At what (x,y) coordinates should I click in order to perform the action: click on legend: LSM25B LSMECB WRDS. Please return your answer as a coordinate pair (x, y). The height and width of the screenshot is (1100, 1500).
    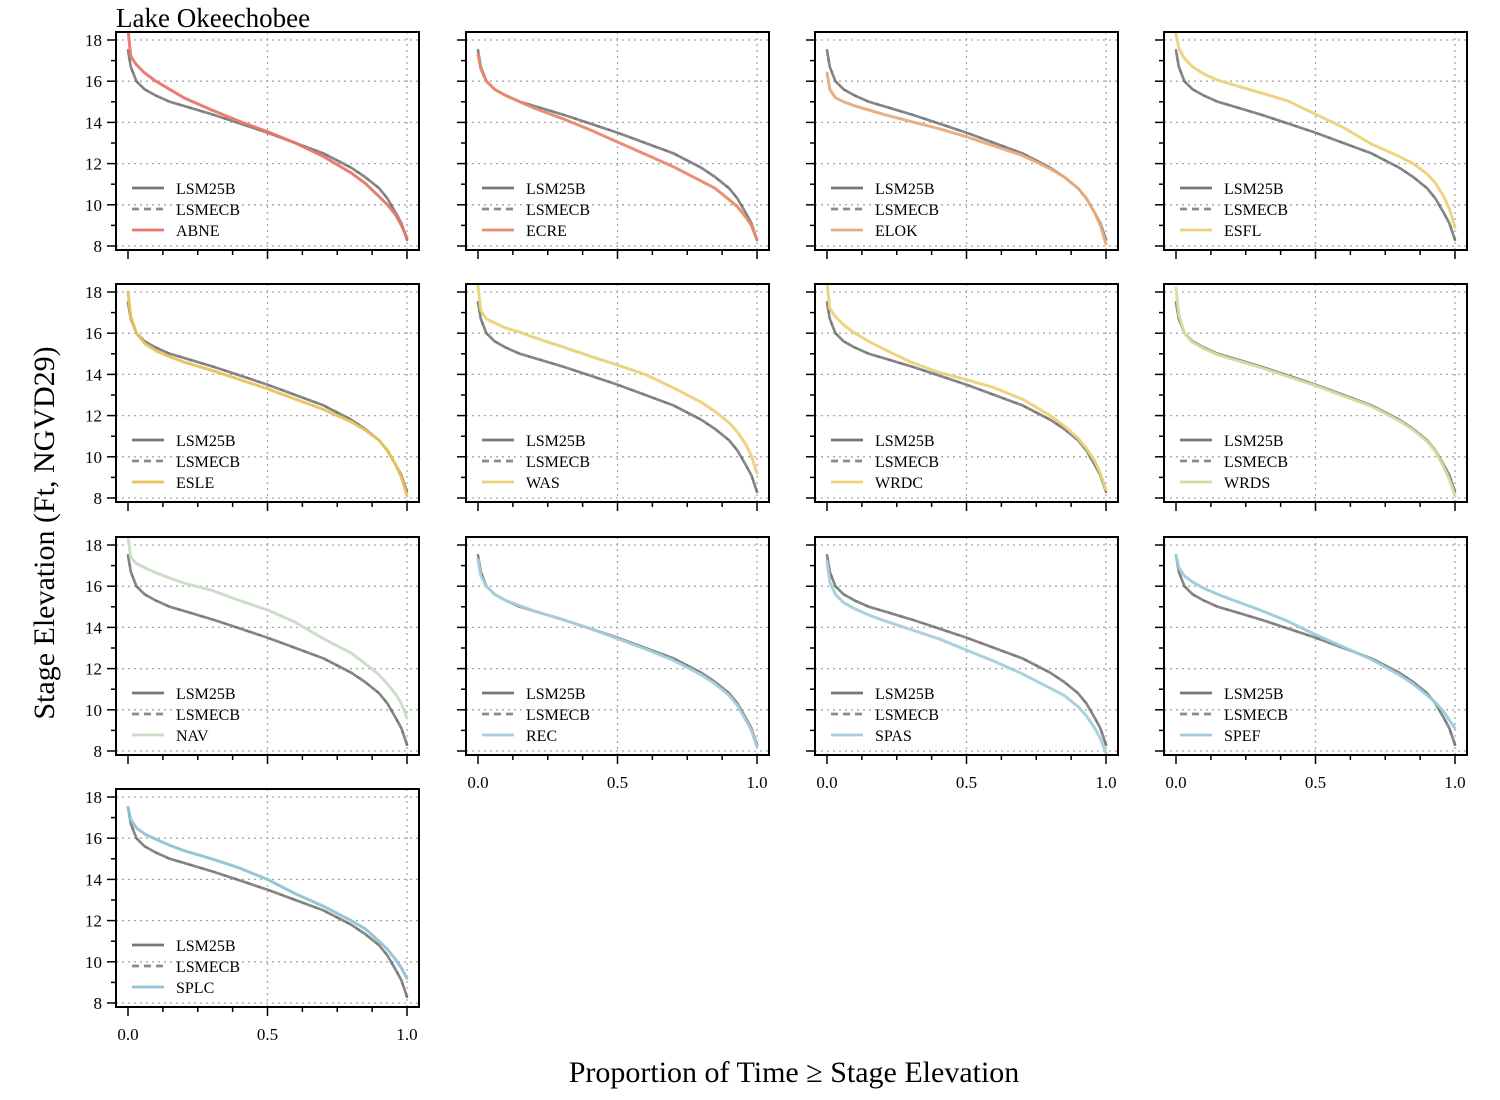
    Looking at the image, I should click on (1234, 462).